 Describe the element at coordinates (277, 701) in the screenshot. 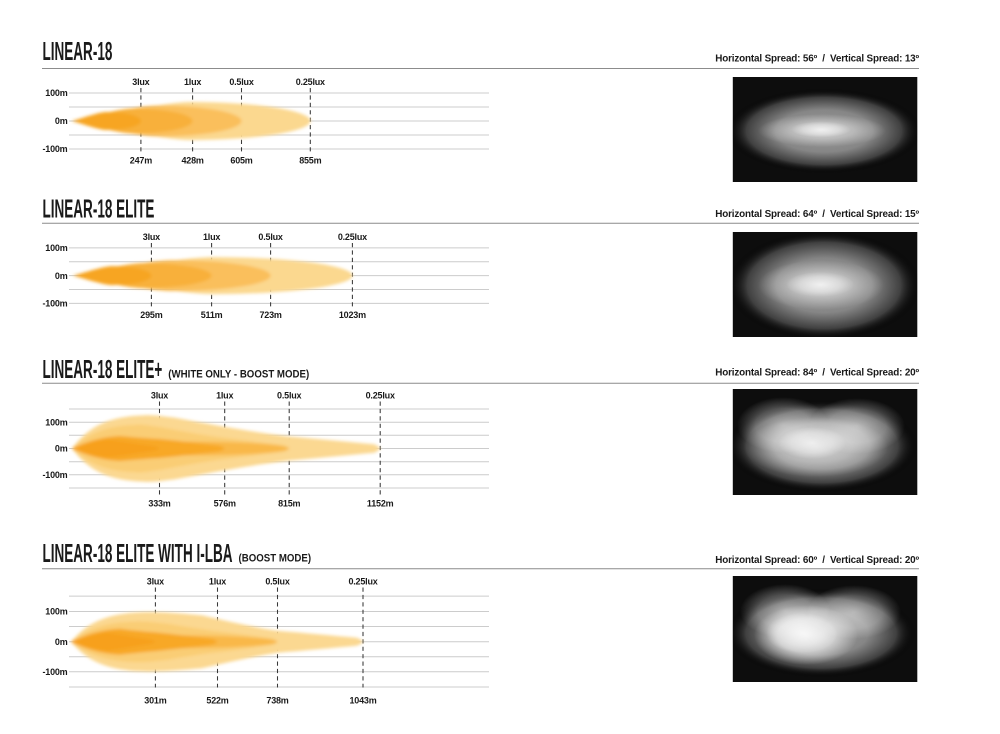

I see `svg-text: 738m` at that location.